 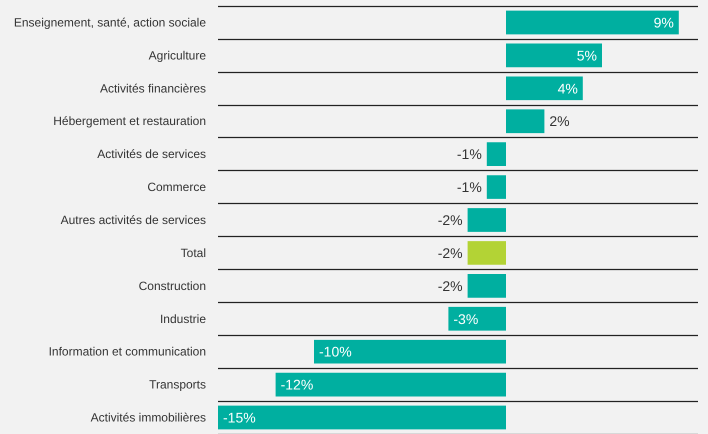 I want to click on y-tick-label: Activités financières, so click(x=153, y=88).